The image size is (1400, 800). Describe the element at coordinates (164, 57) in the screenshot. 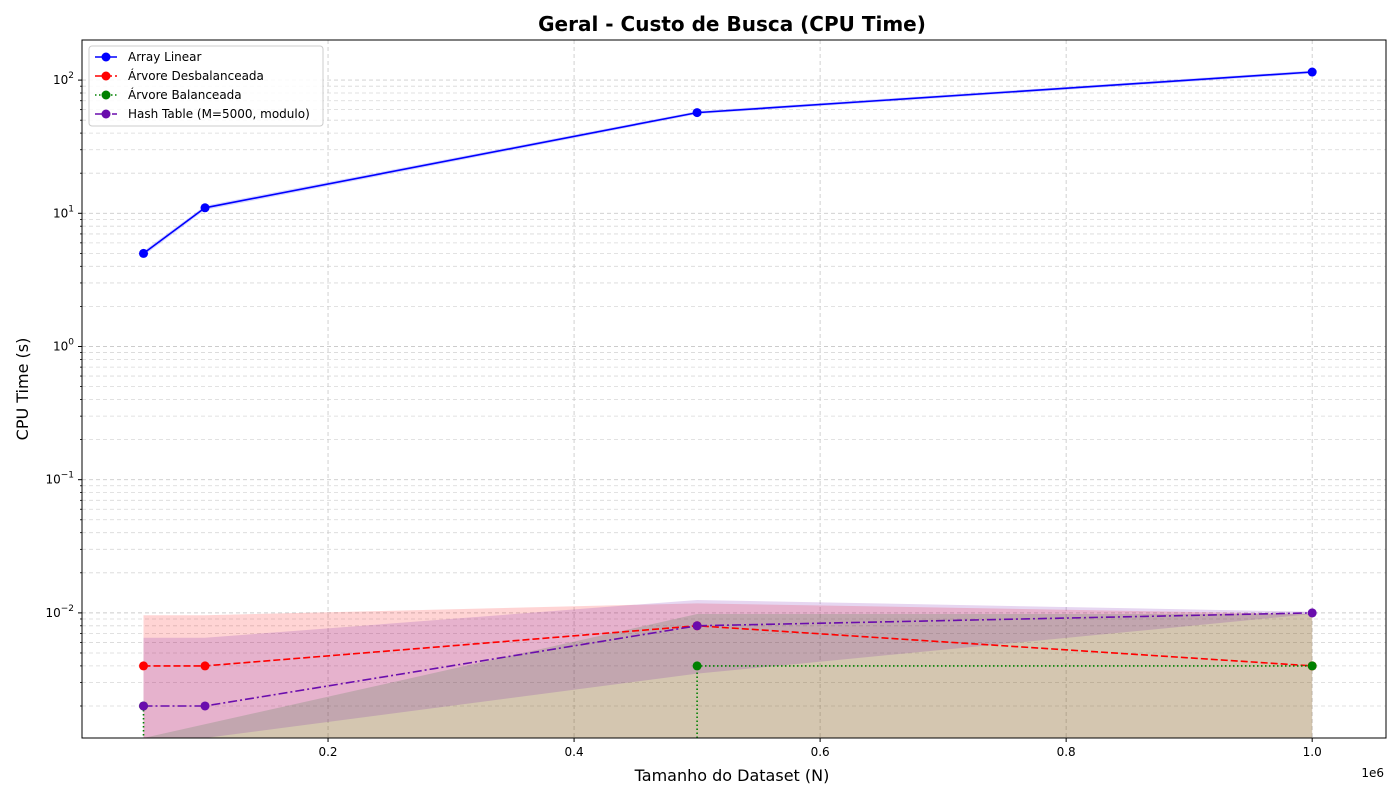

I see `legend-label-0: Array Linear` at that location.